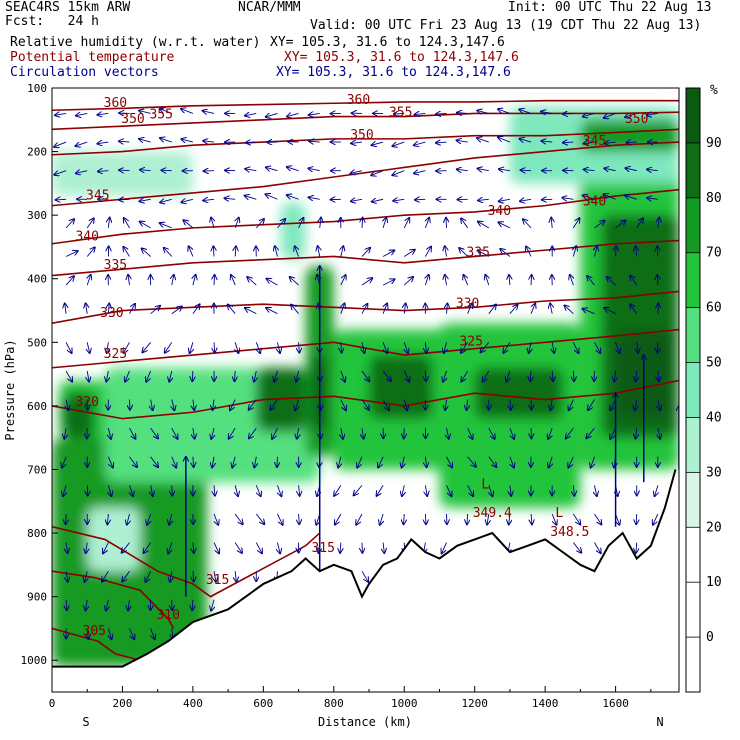  I want to click on field3-name: Circulation vectors, so click(84, 72).